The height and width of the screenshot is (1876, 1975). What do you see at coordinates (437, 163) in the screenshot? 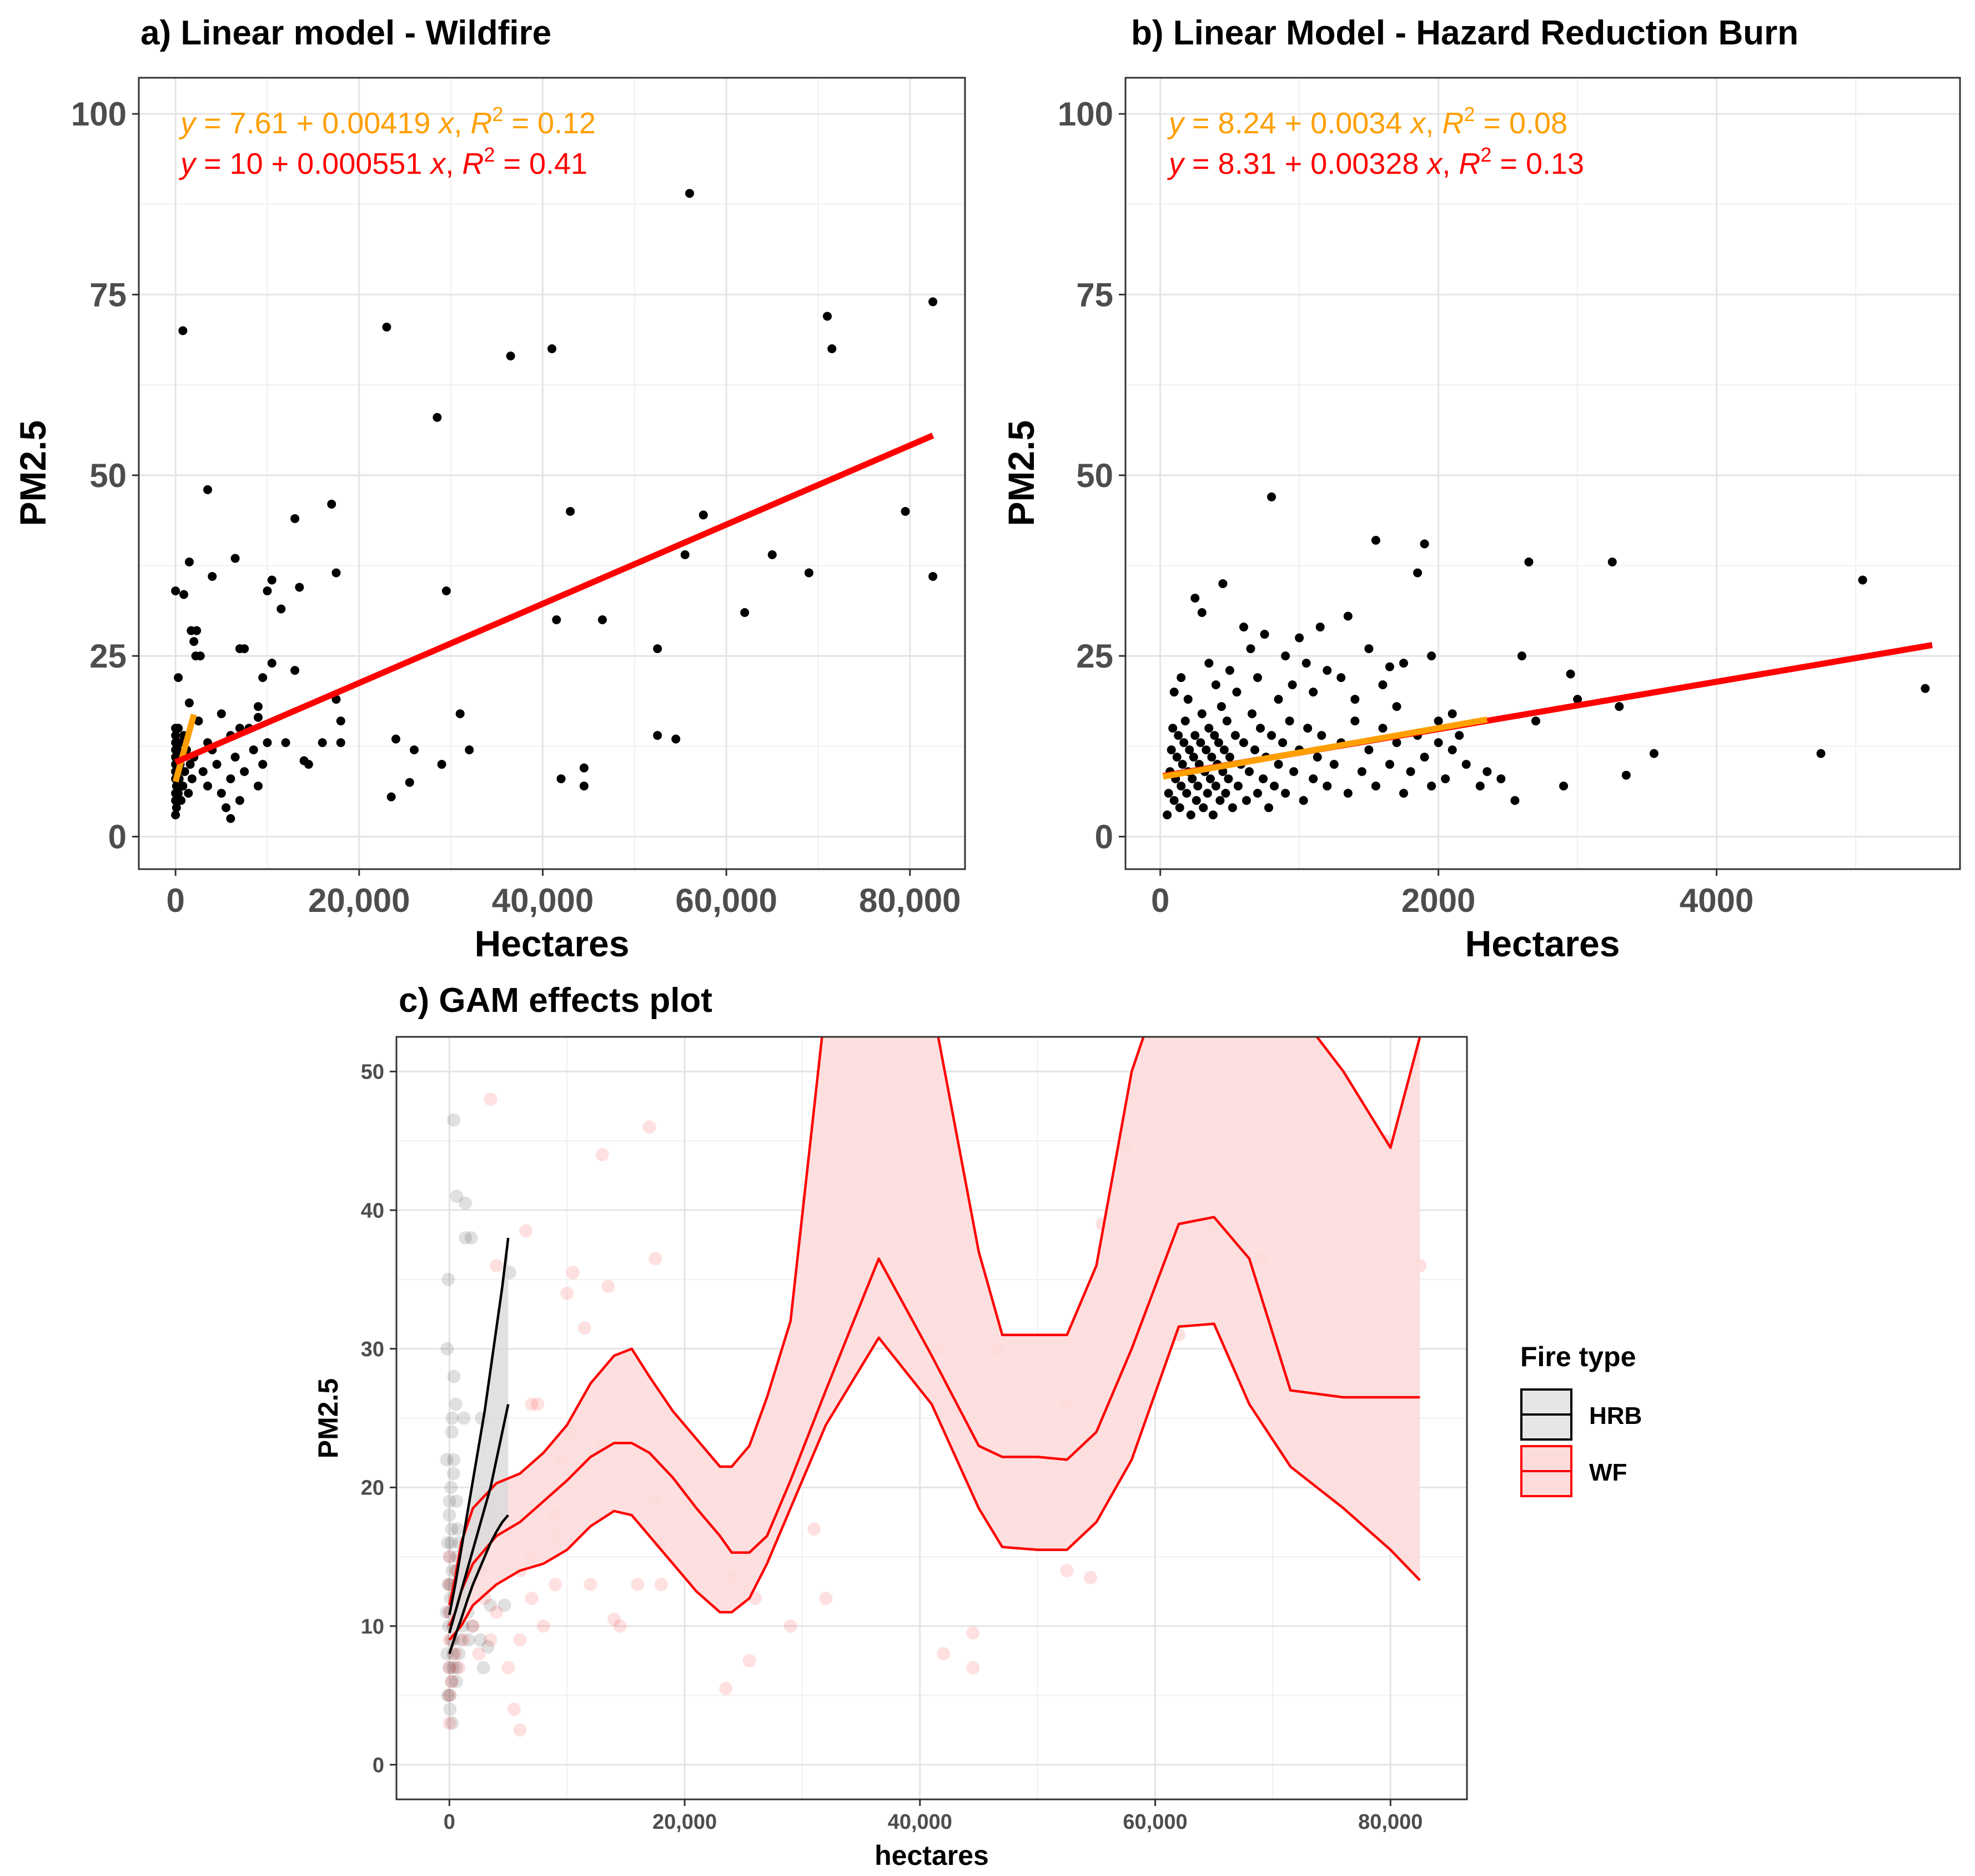
I see `equation-part: x` at bounding box center [437, 163].